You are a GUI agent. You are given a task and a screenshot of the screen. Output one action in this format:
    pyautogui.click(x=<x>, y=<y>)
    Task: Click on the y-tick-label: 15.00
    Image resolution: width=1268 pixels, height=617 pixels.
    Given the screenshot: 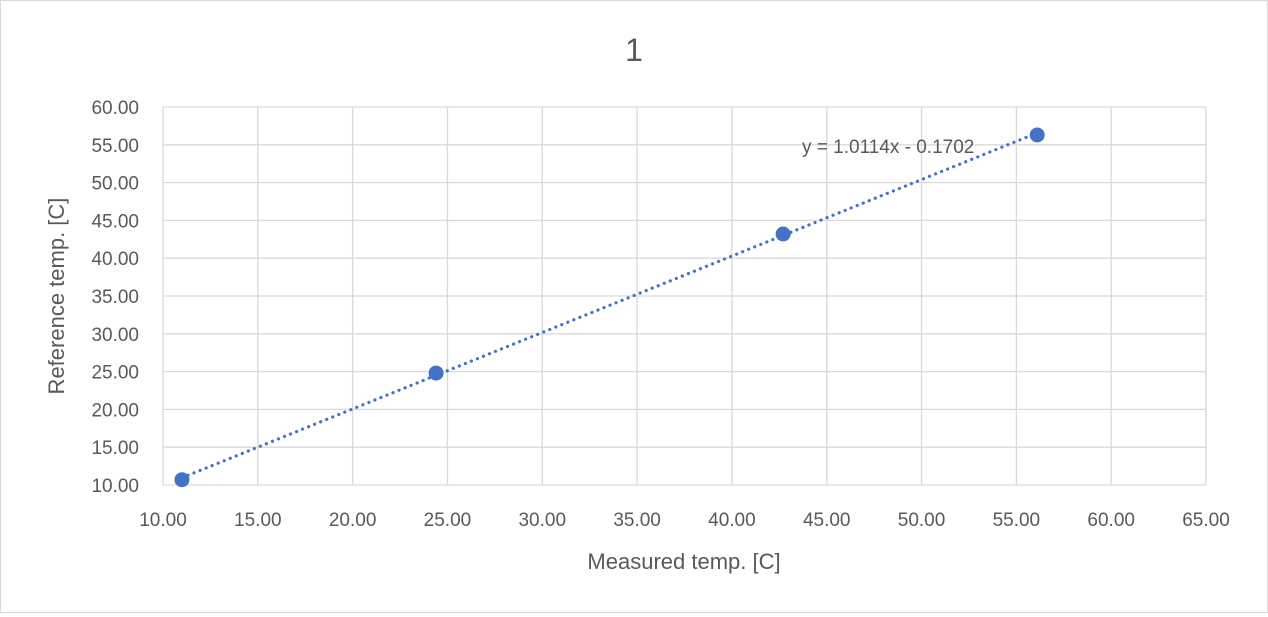 What is the action you would take?
    pyautogui.click(x=115, y=448)
    